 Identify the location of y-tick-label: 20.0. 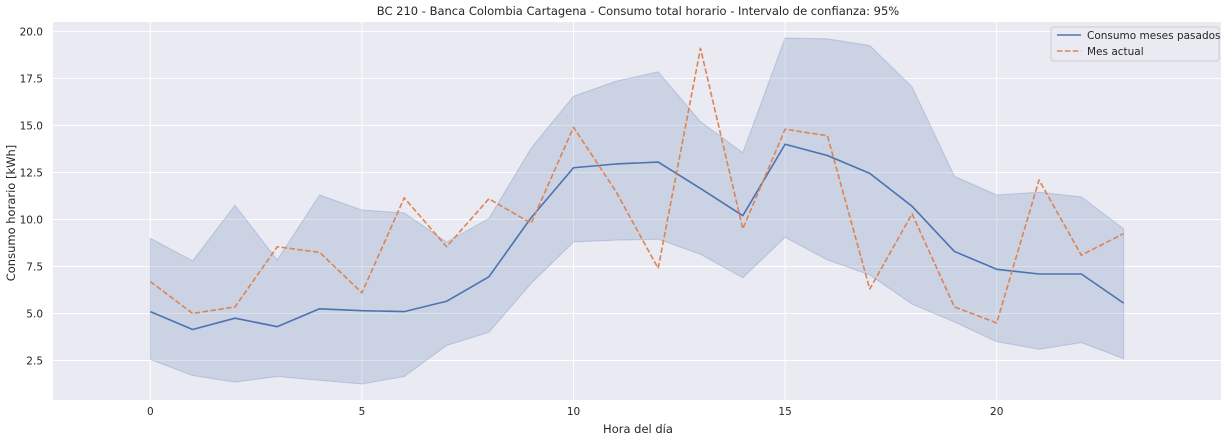
(31, 32).